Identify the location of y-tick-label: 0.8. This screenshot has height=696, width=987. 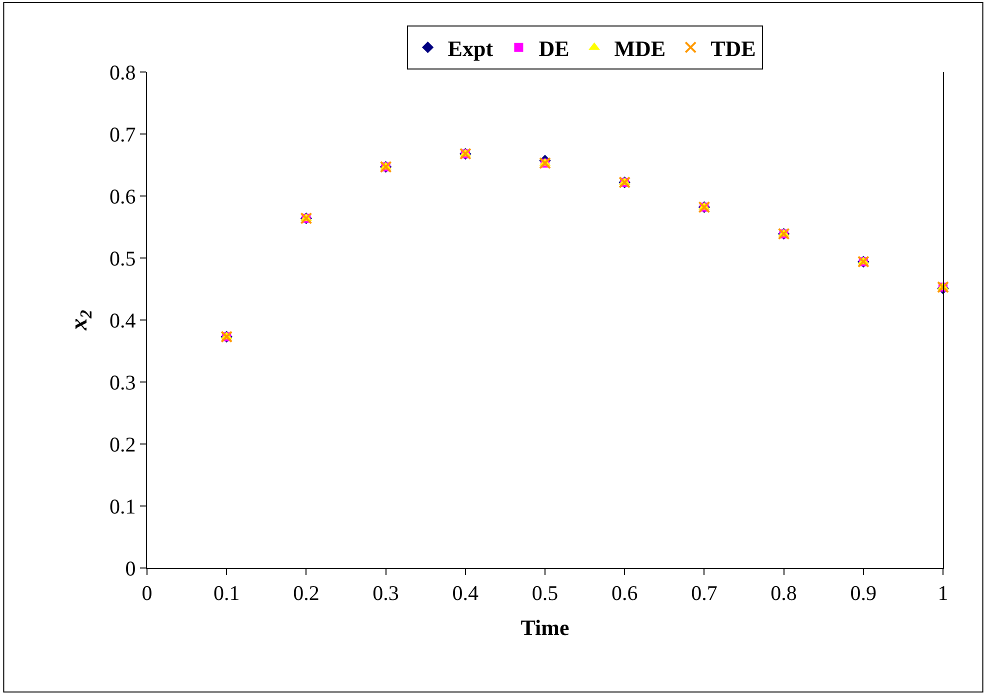
(123, 72).